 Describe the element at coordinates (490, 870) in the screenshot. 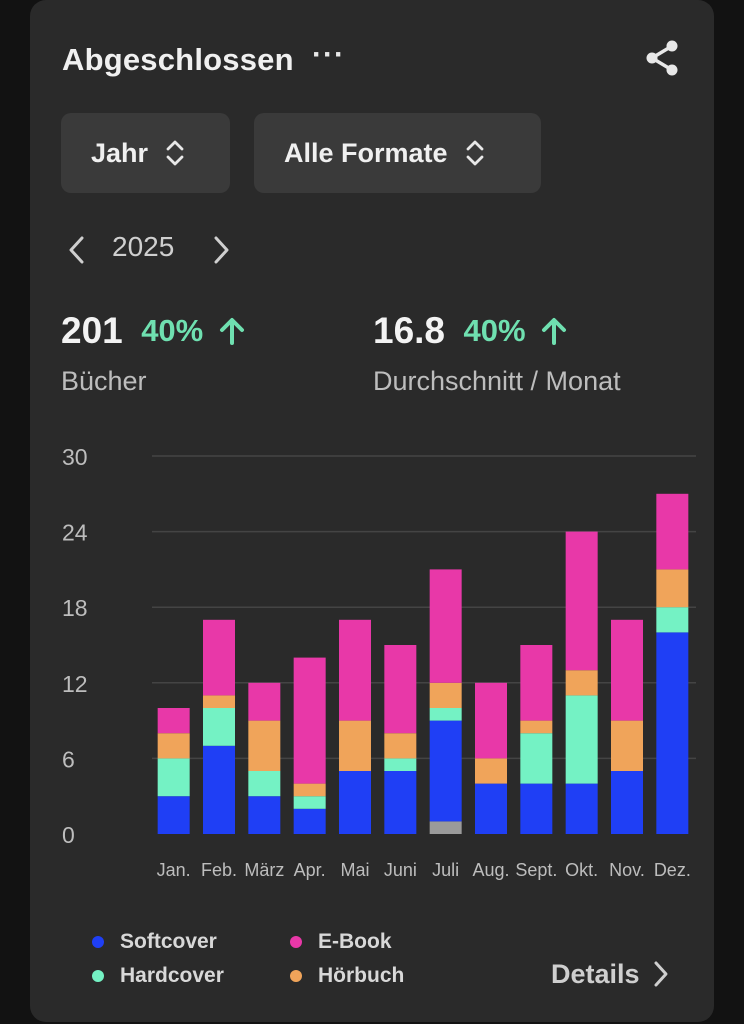

I see `x-tick-label: Aug.` at that location.